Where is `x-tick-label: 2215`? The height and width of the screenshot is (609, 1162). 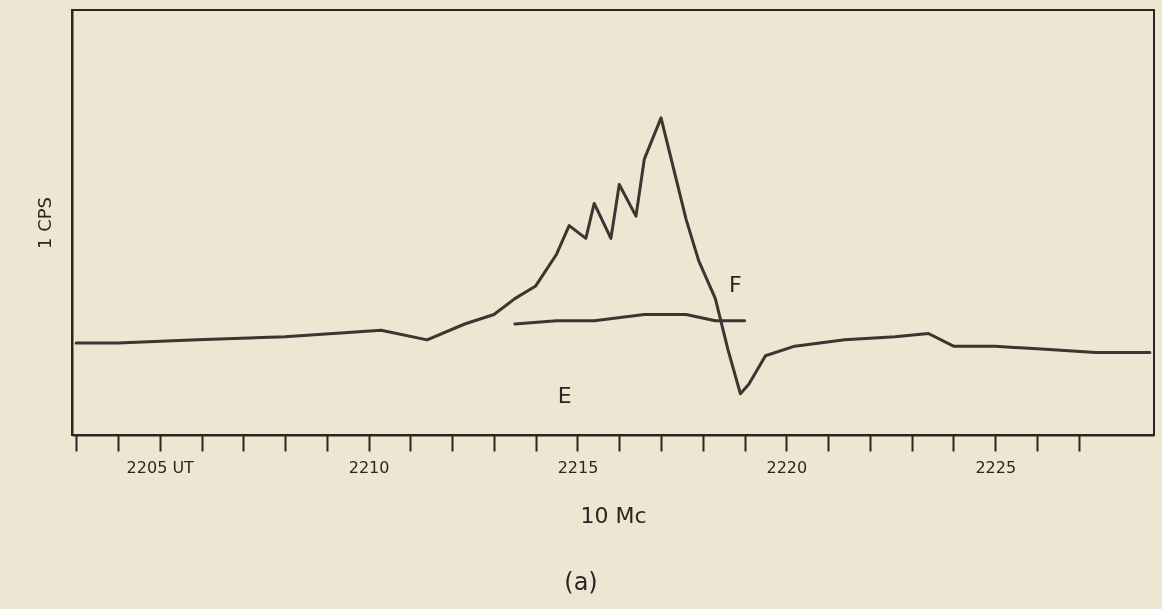 x-tick-label: 2215 is located at coordinates (578, 467).